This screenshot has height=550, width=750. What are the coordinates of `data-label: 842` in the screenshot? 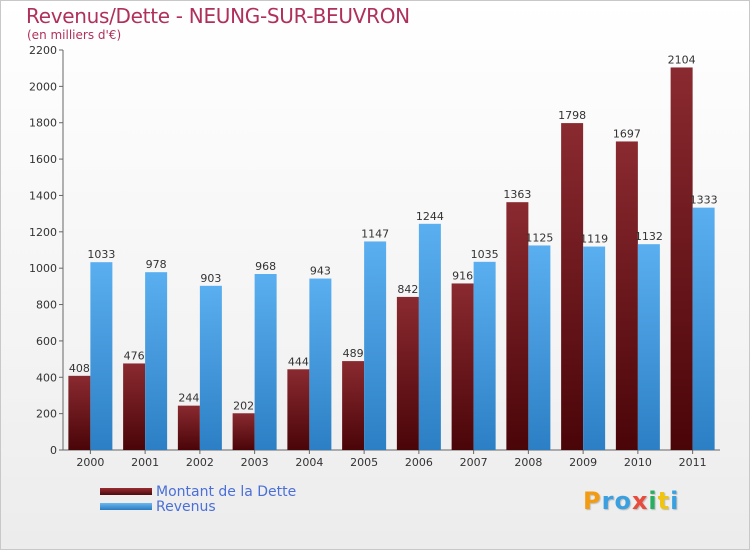 It's located at (407, 289).